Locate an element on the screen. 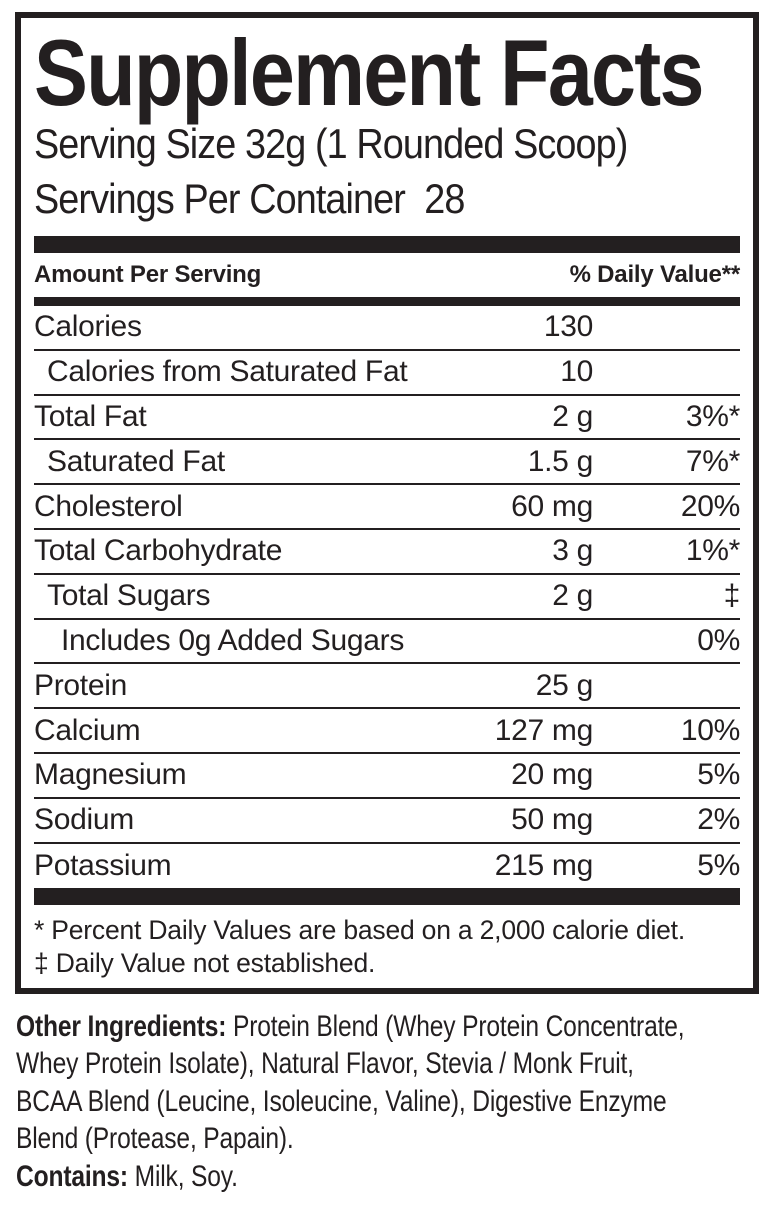 The height and width of the screenshot is (1206, 776). nutrient-dv: 7%* is located at coordinates (712, 461).